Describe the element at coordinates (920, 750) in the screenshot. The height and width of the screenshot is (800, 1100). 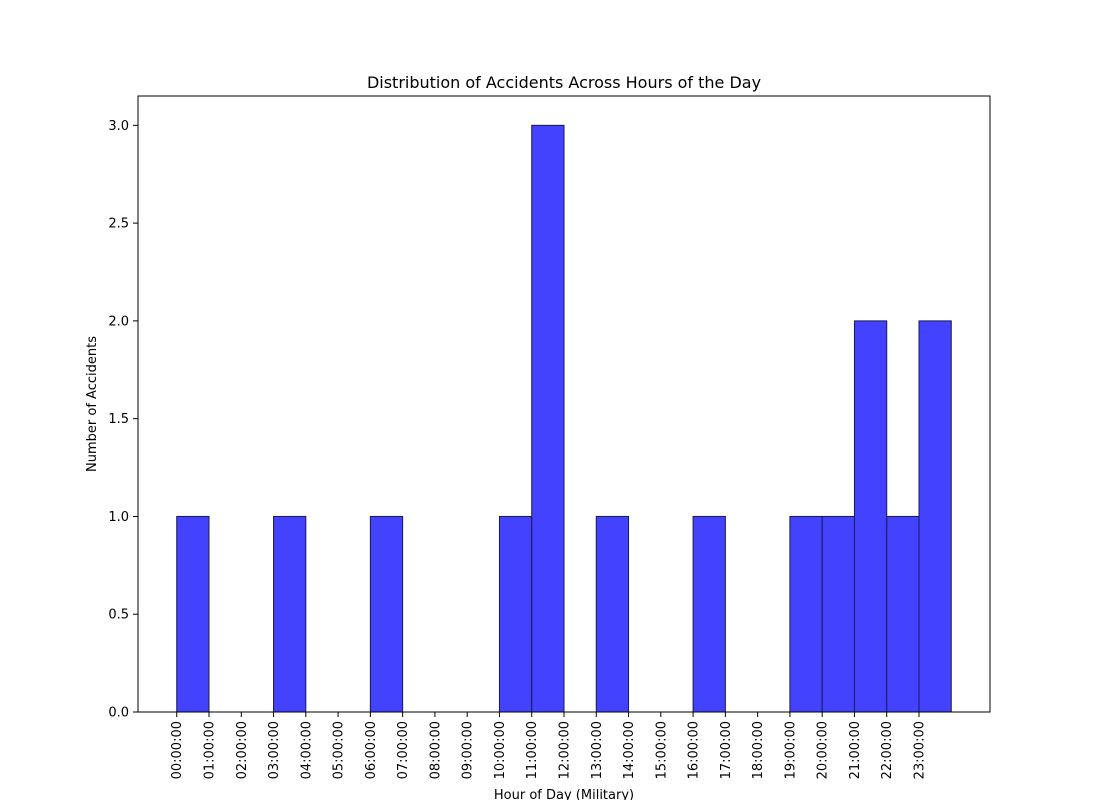
I see `x-tick-label: 23:00:00` at that location.